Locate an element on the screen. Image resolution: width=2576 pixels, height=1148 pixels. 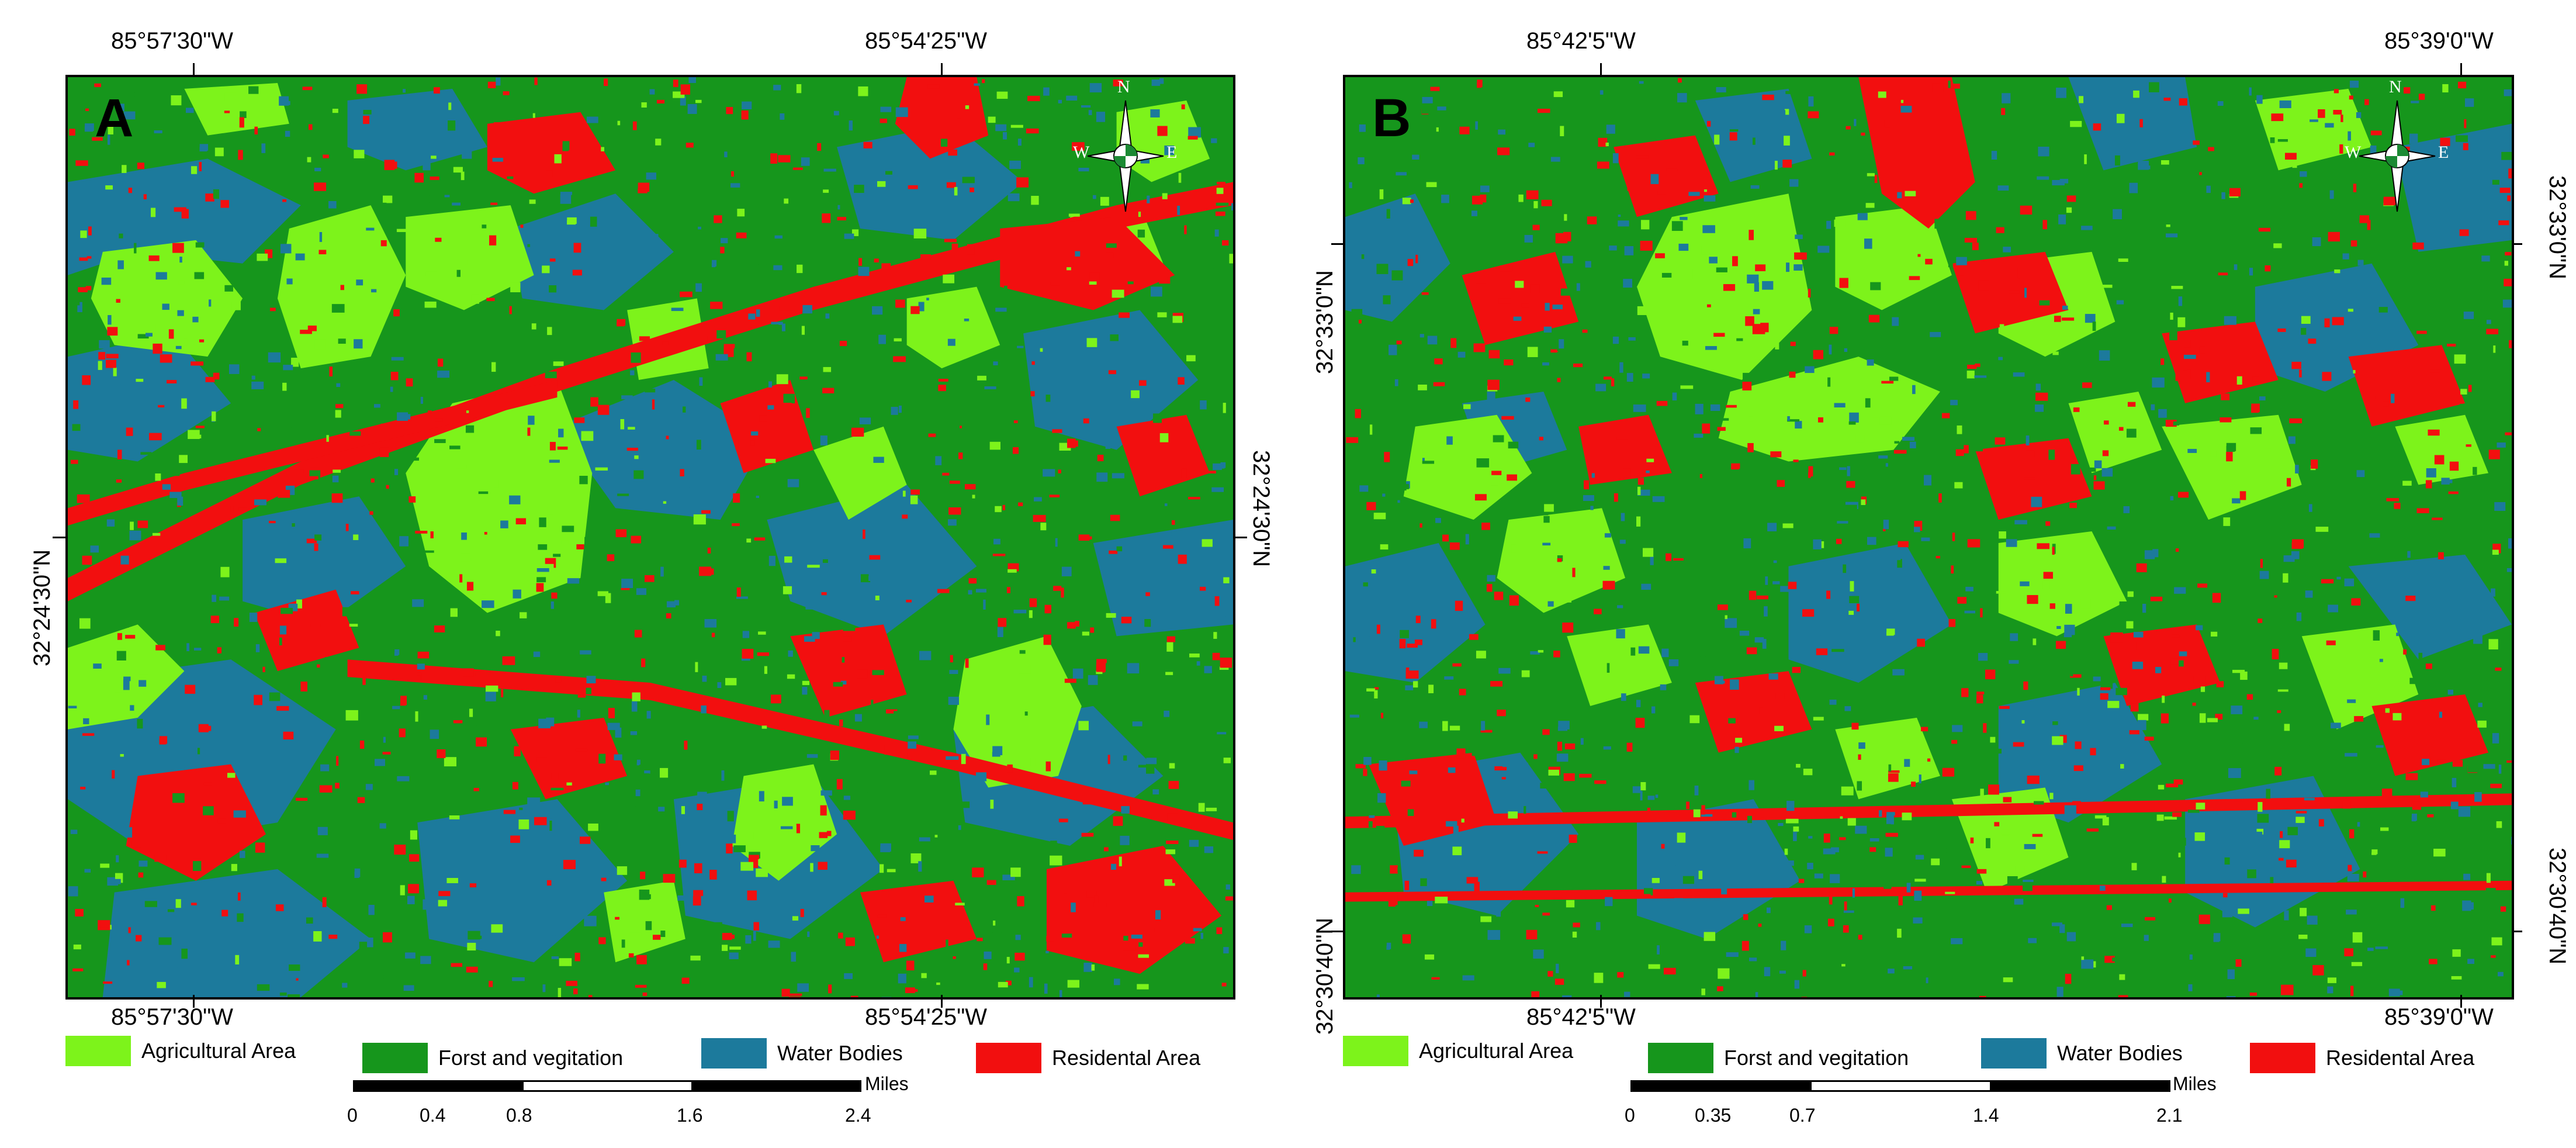
panel-a-scale-tick-2: 0.8 is located at coordinates (519, 1115).